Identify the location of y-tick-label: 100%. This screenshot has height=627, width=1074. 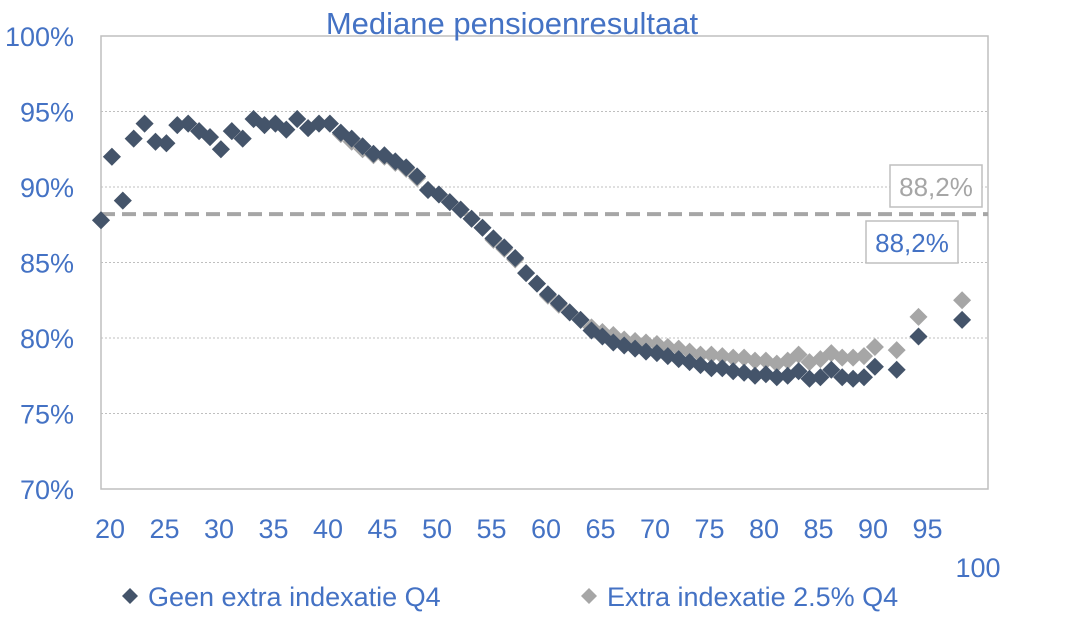
(39, 37).